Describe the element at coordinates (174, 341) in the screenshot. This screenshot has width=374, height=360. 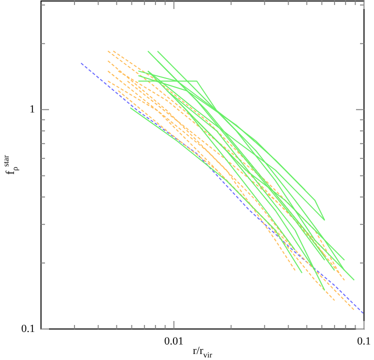
I see `x-tick-label: 0.01` at that location.